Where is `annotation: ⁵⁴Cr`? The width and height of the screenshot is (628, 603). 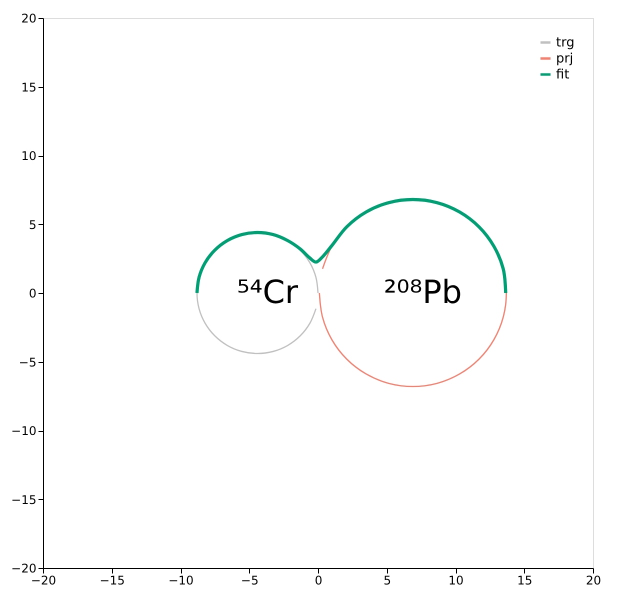
annotation: ⁵⁴Cr is located at coordinates (267, 292).